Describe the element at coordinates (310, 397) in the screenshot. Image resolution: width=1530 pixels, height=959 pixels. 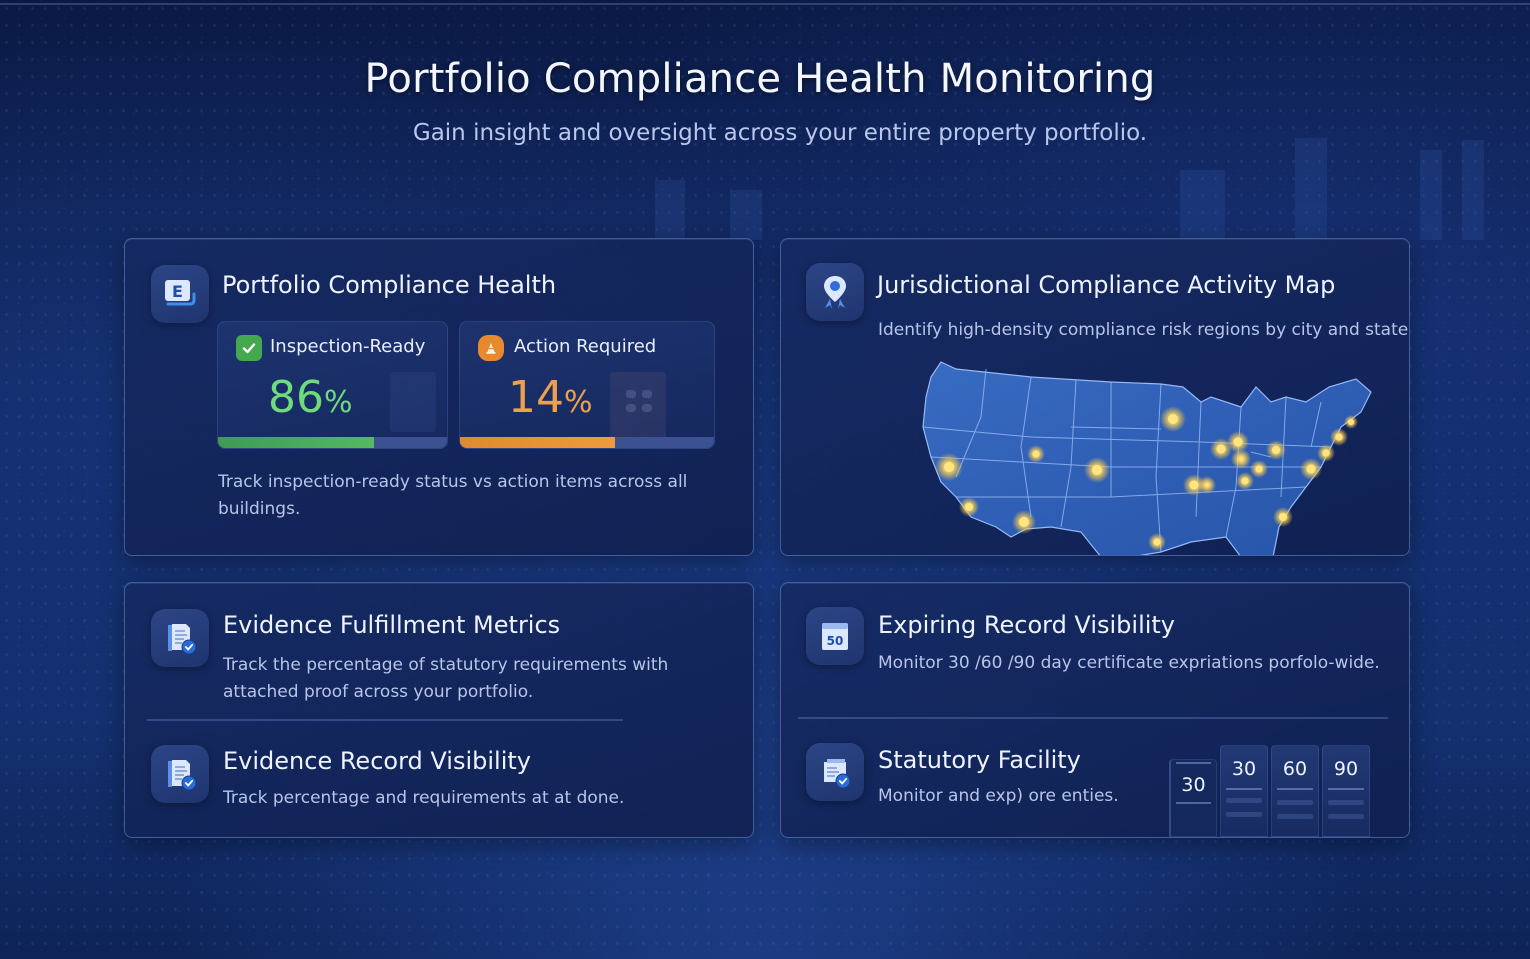
I see `stat-value: 86%` at that location.